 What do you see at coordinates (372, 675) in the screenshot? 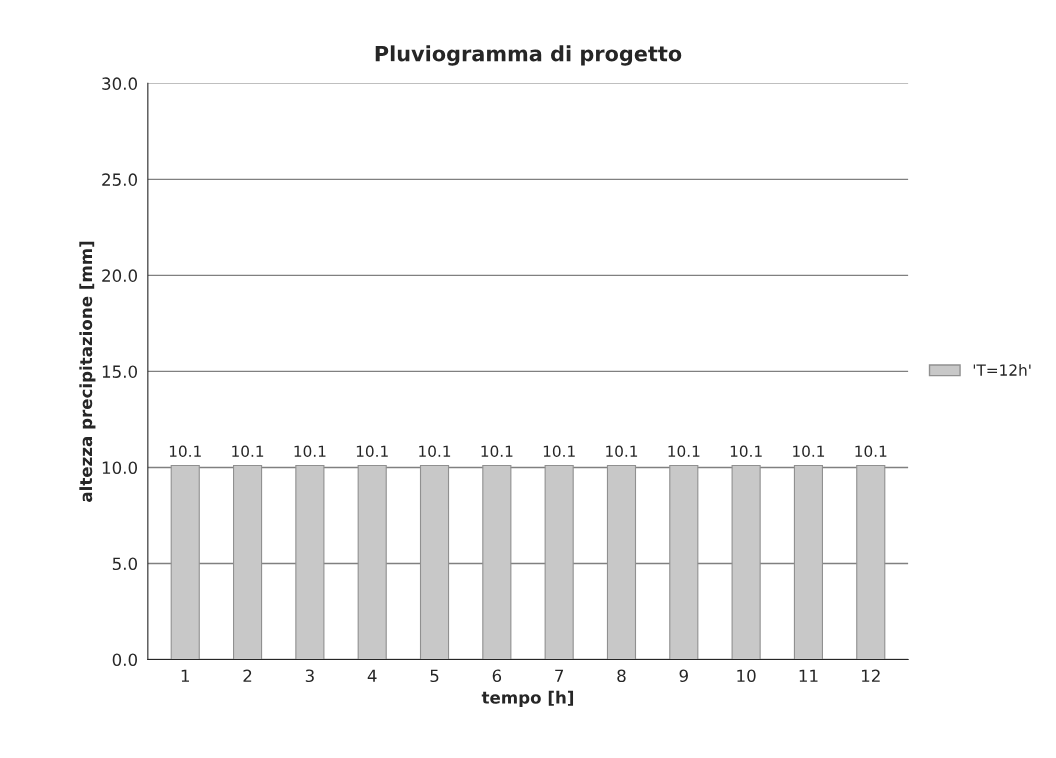
I see `x-tick-label: 4` at bounding box center [372, 675].